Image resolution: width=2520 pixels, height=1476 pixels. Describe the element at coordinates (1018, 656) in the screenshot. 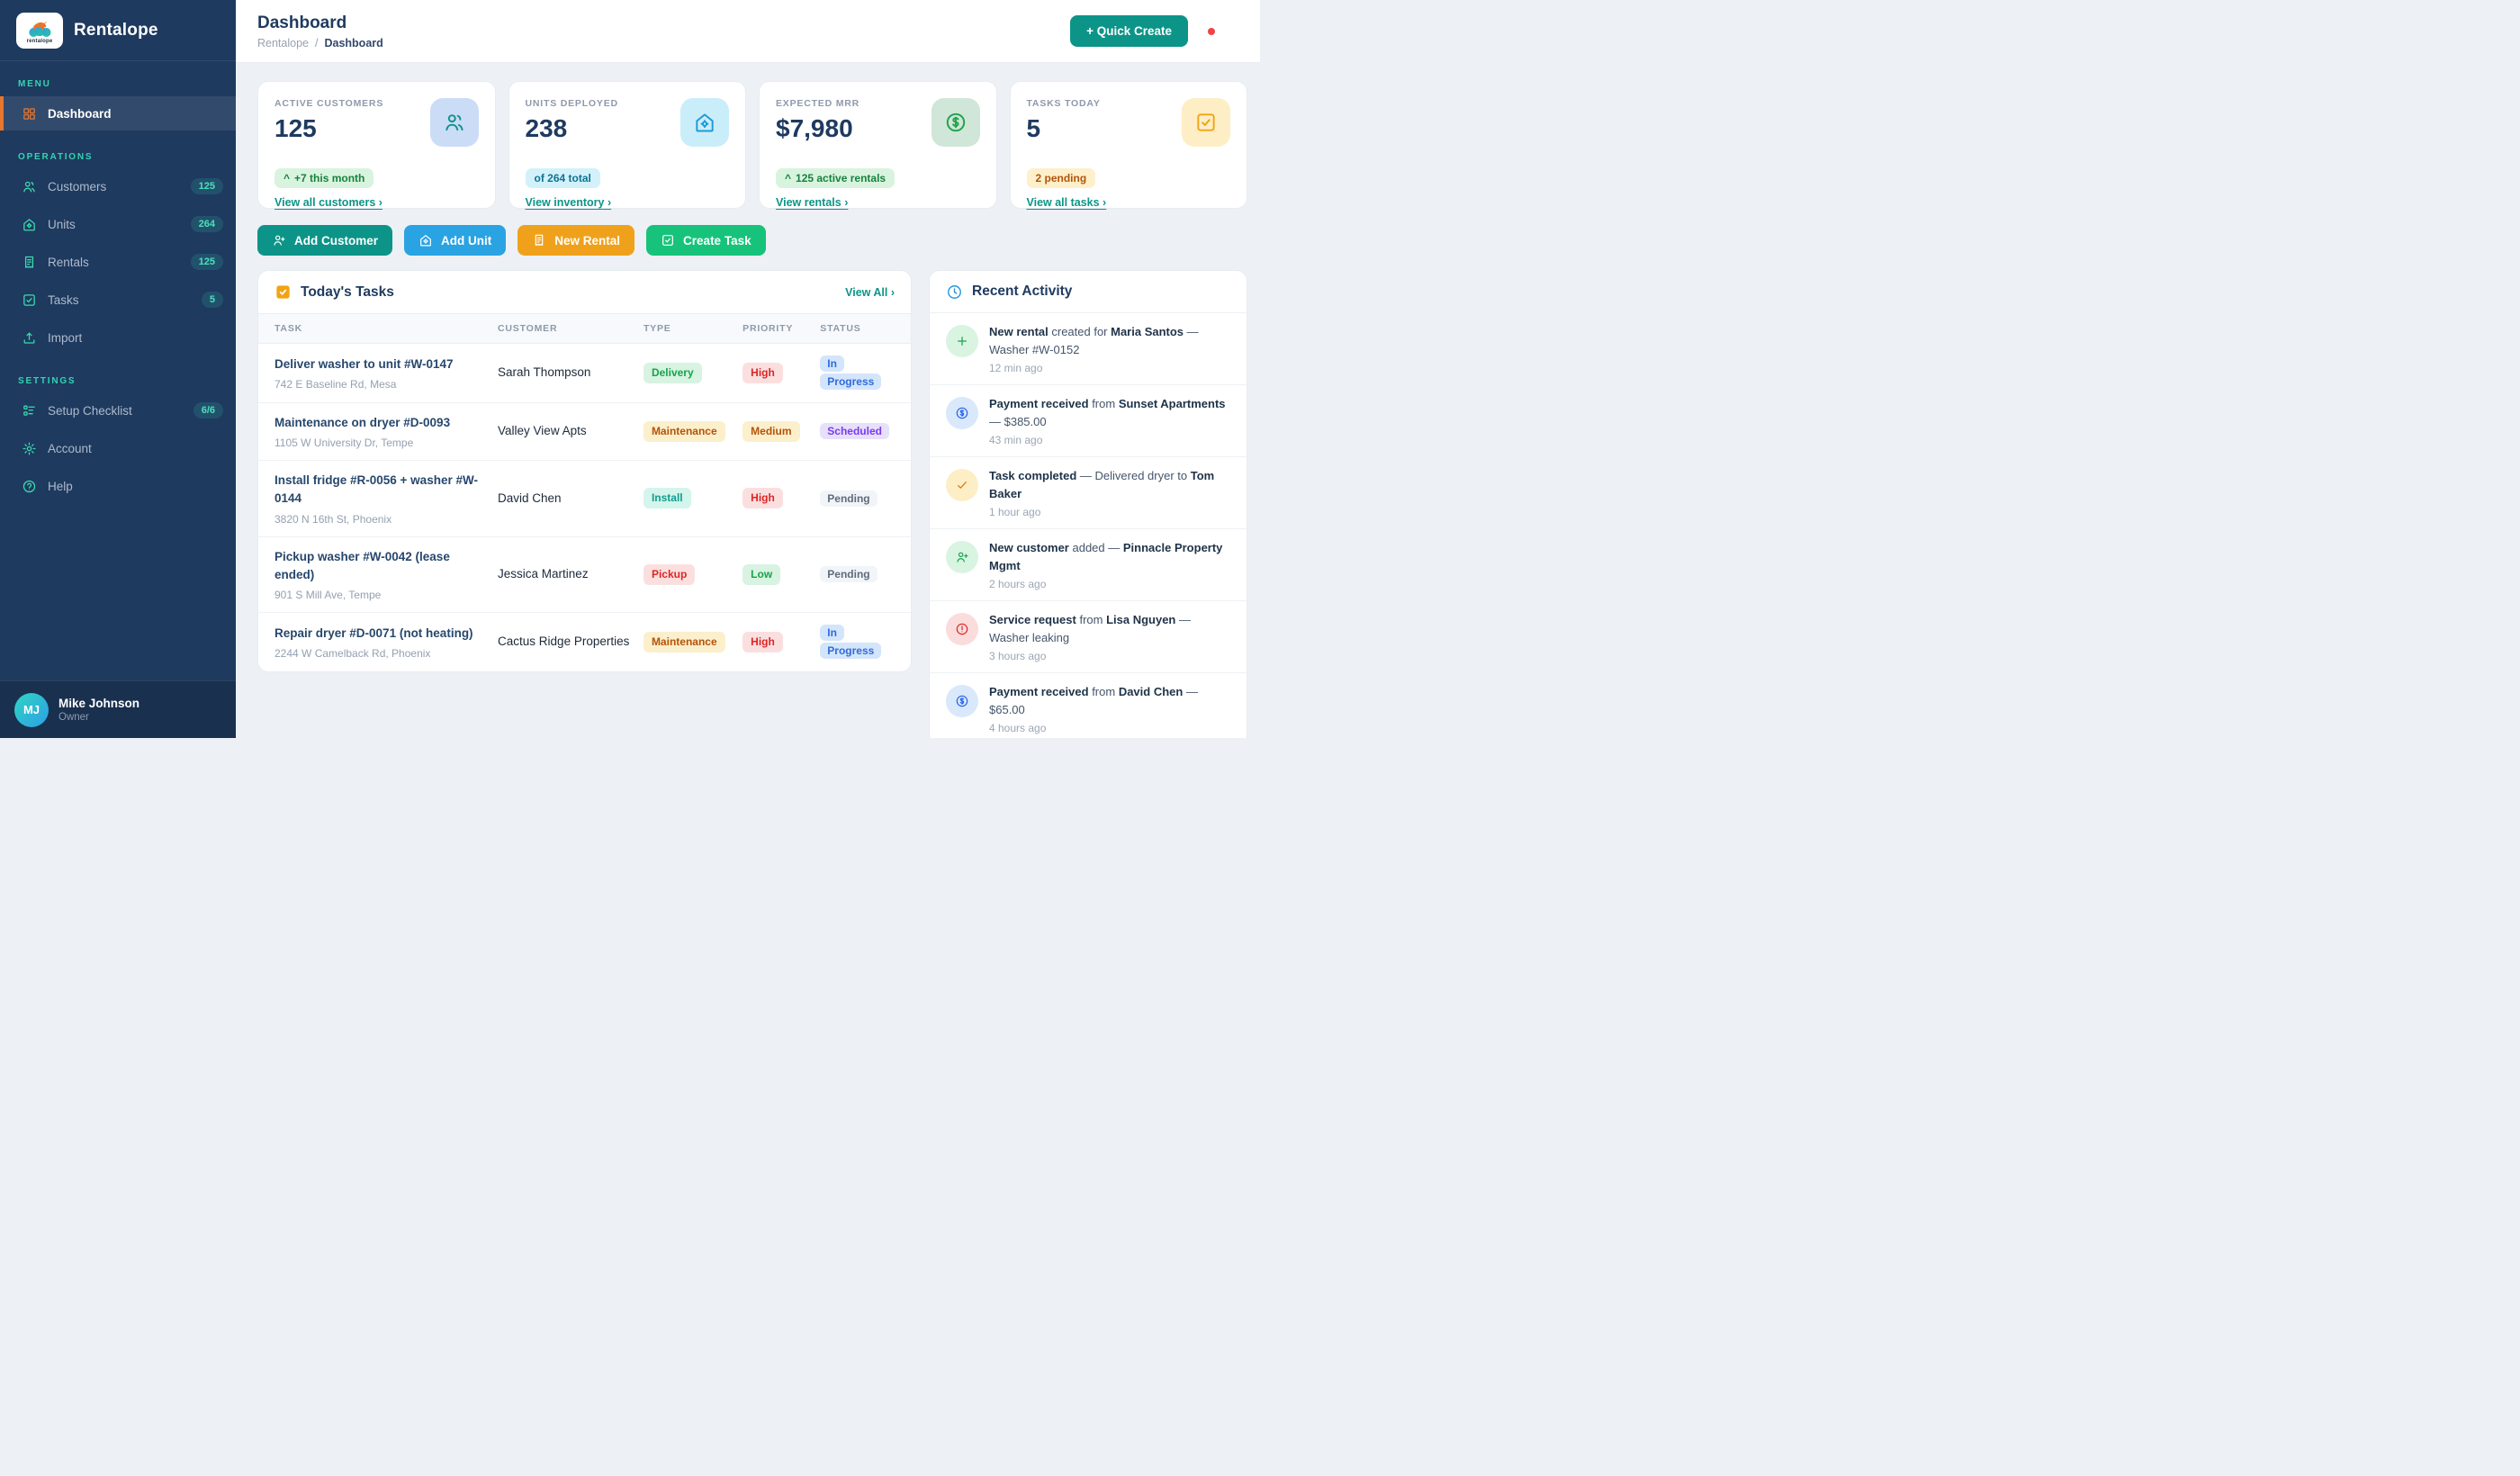

I see `activity-time: 3 hours ago` at that location.